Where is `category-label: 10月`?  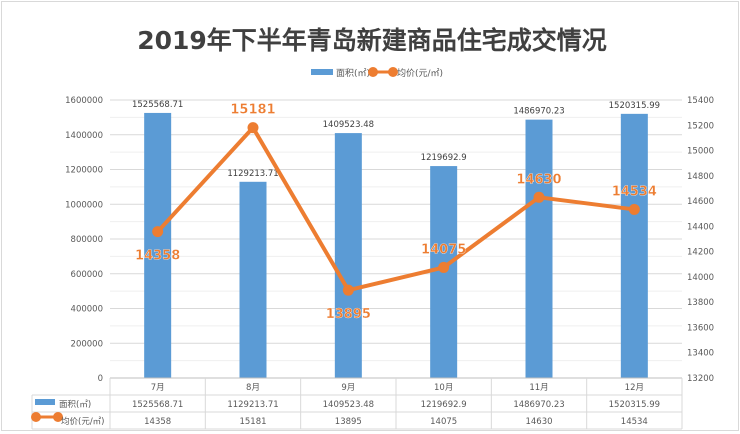 category-label: 10月 is located at coordinates (443, 388).